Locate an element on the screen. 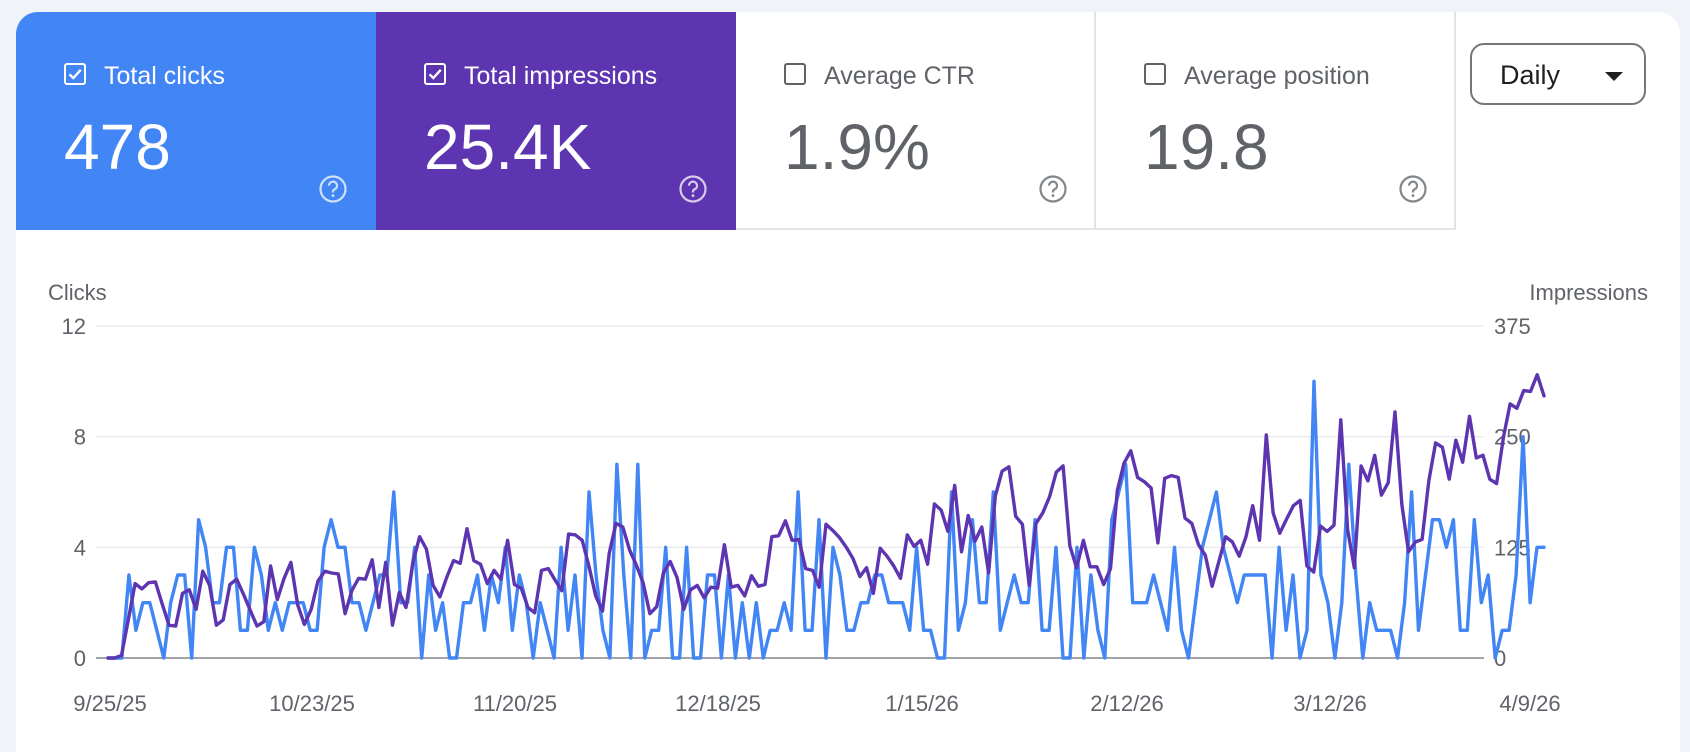 The height and width of the screenshot is (752, 1690). x-tick-label: 12/18/25 is located at coordinates (718, 703).